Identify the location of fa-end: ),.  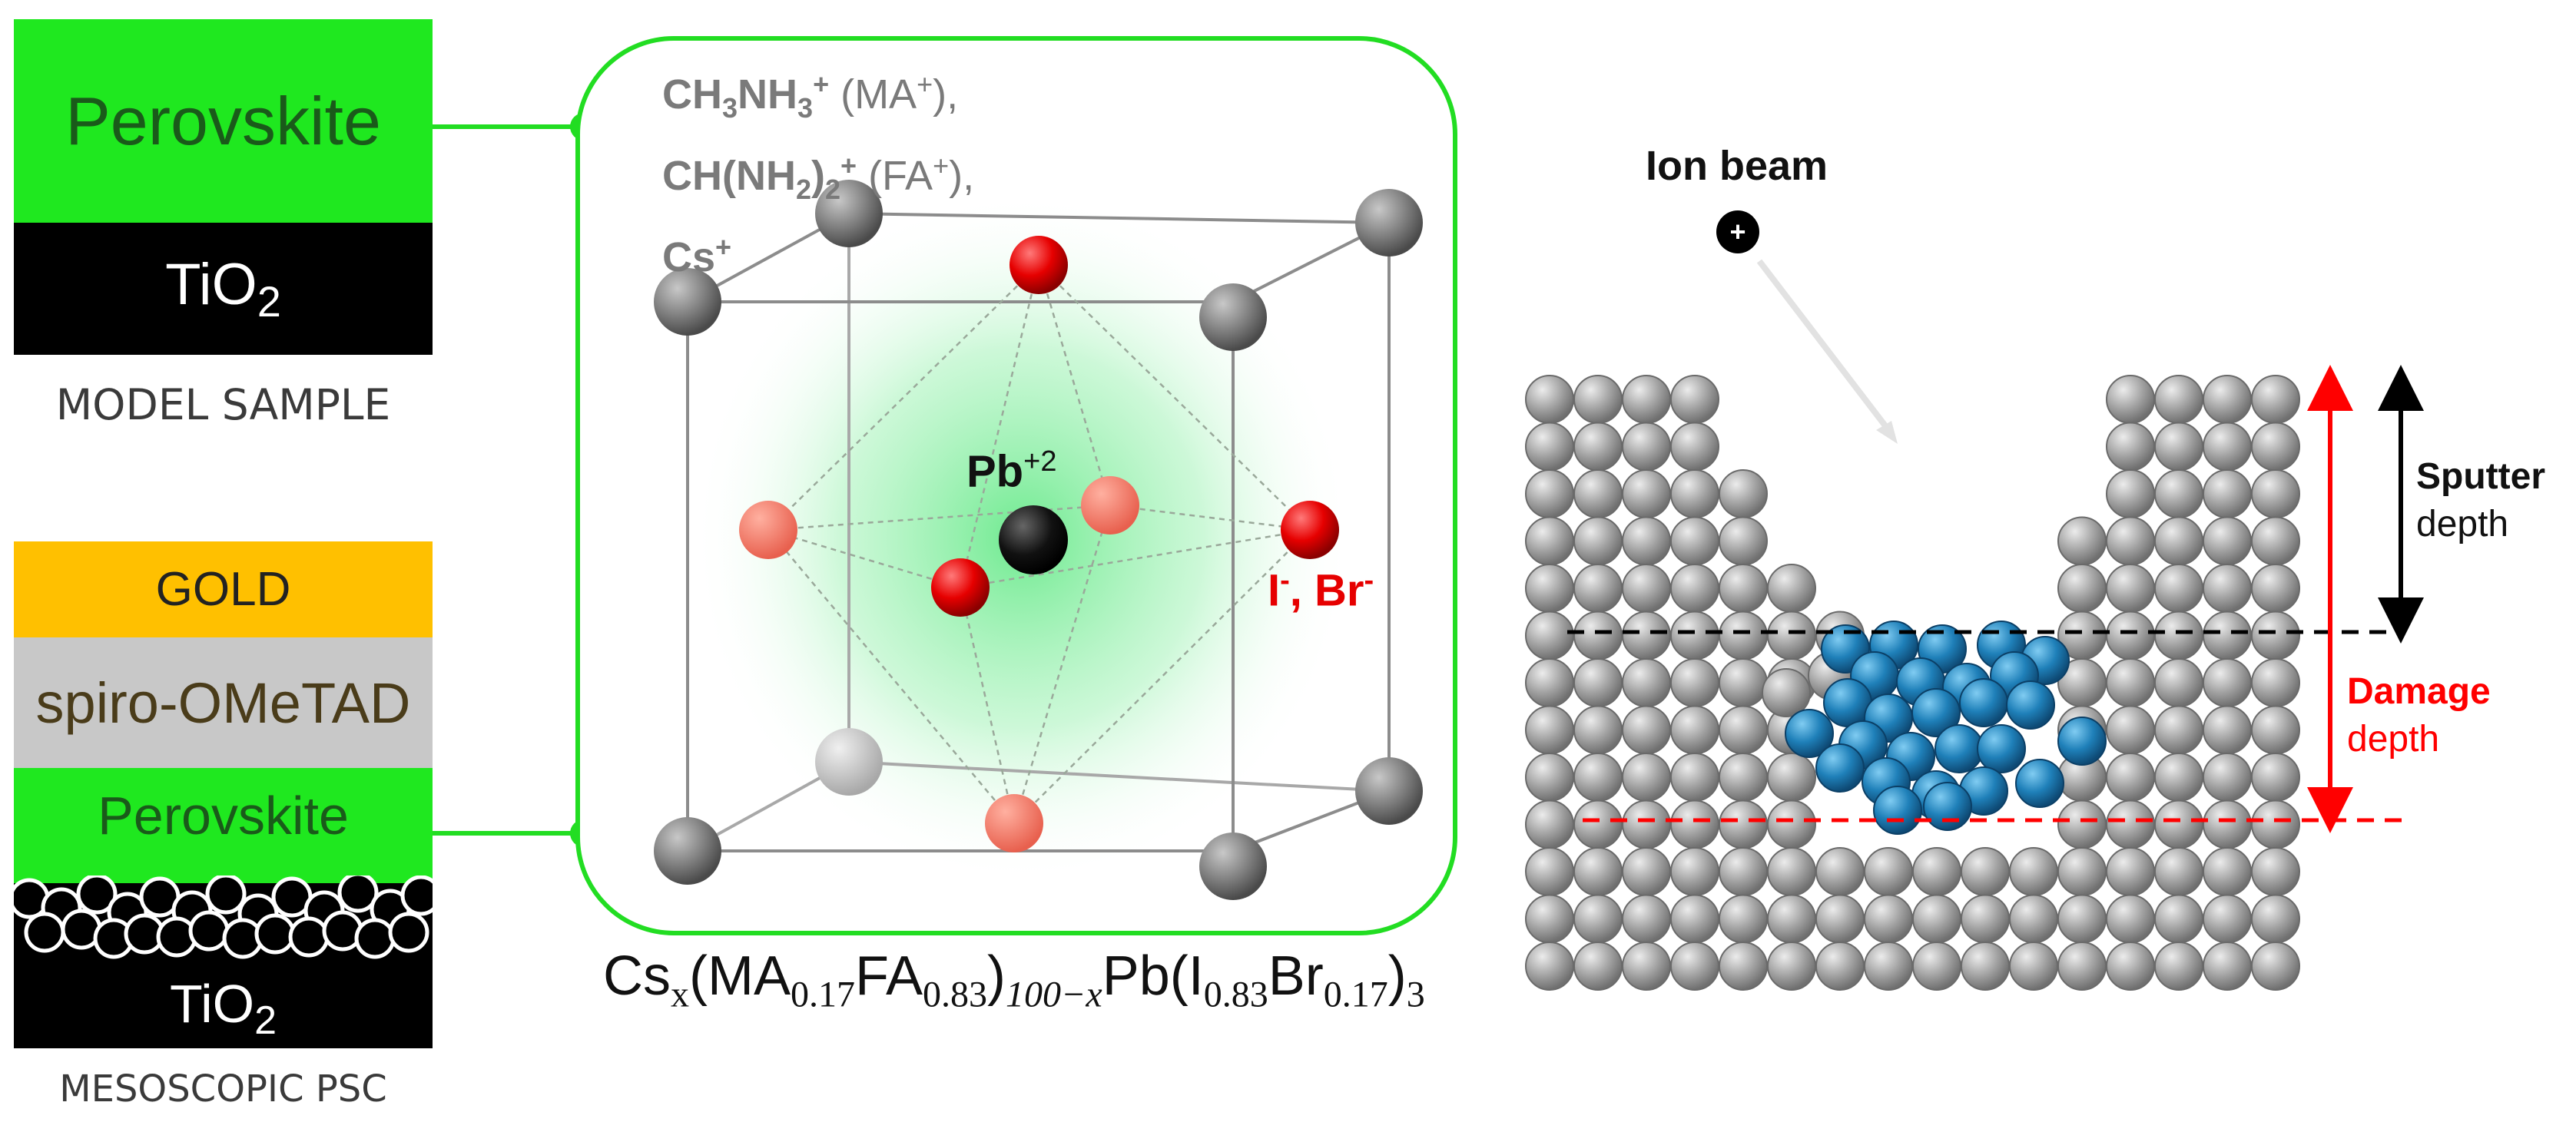
(962, 175).